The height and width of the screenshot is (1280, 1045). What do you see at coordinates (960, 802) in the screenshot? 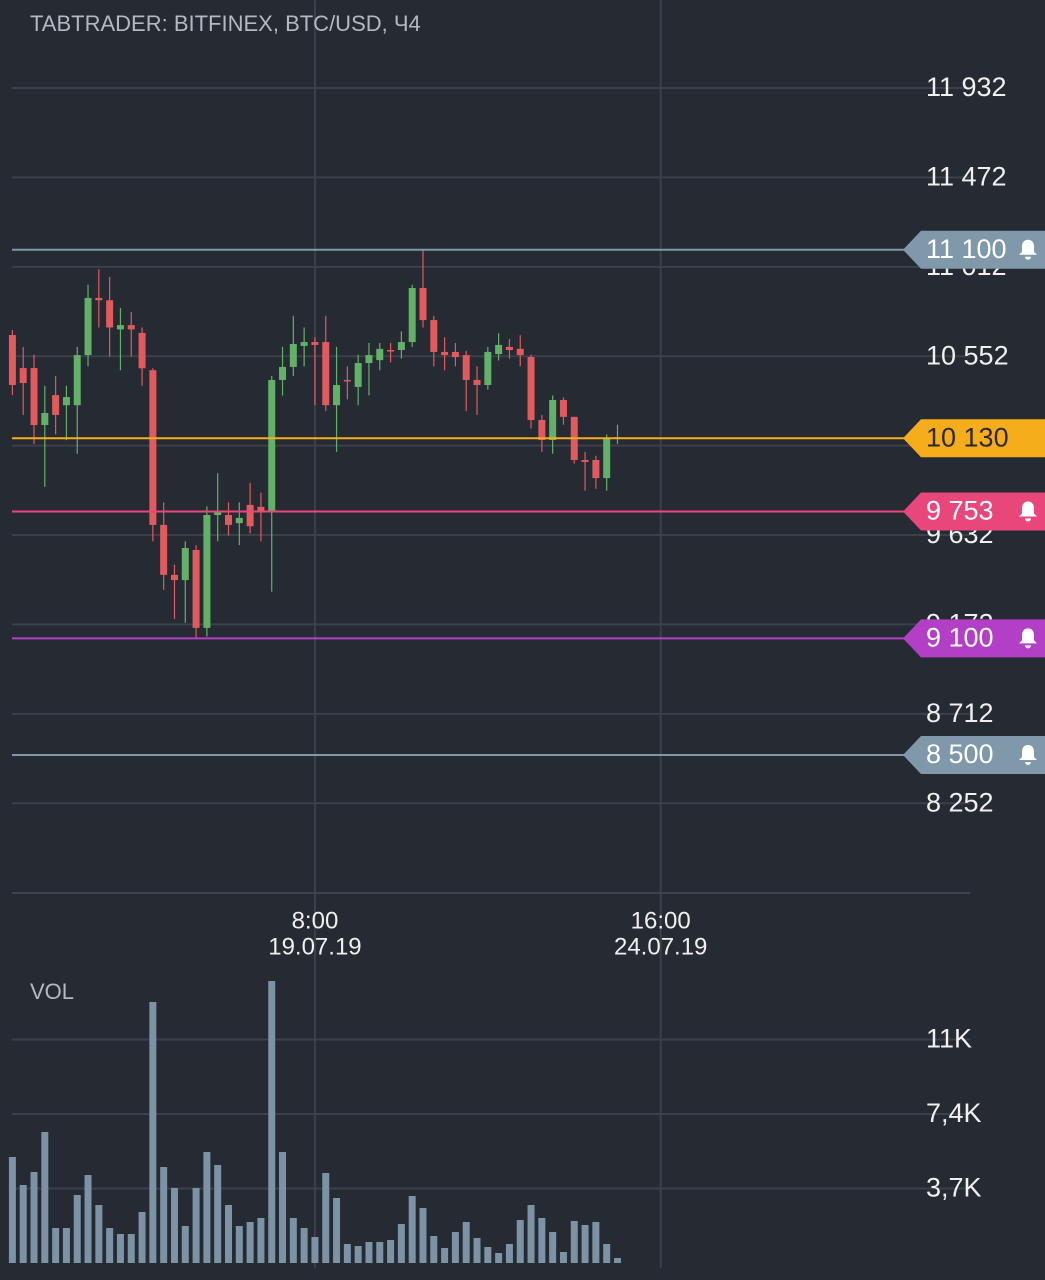
I see `y-tick-label: 8 252` at bounding box center [960, 802].